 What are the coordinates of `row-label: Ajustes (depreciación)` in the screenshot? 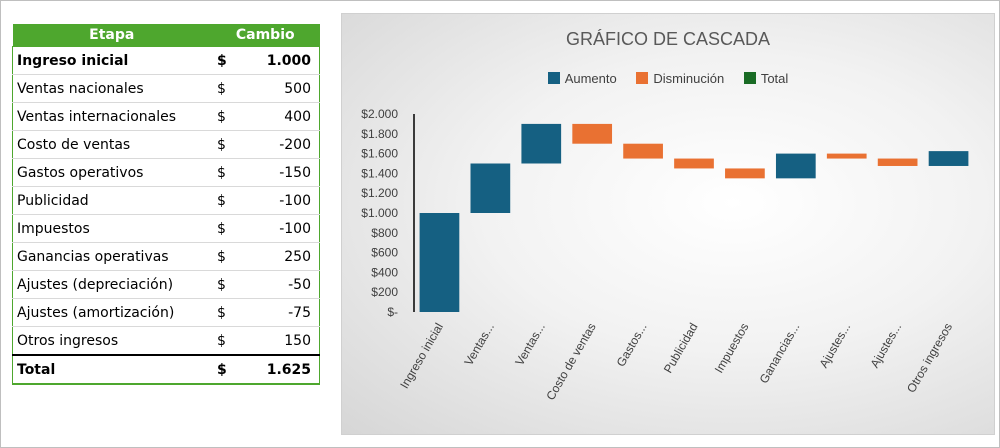 It's located at (111, 284).